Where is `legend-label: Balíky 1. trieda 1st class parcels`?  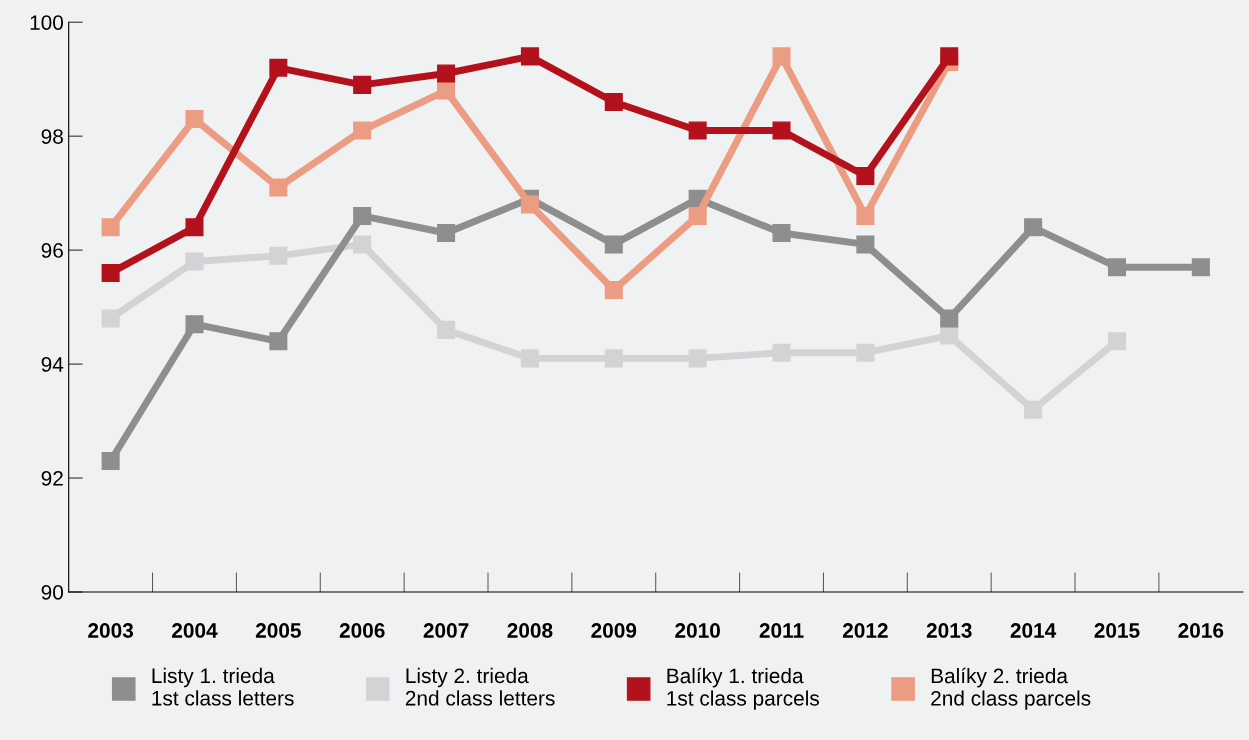
legend-label: Balíky 1. trieda 1st class parcels is located at coordinates (743, 688).